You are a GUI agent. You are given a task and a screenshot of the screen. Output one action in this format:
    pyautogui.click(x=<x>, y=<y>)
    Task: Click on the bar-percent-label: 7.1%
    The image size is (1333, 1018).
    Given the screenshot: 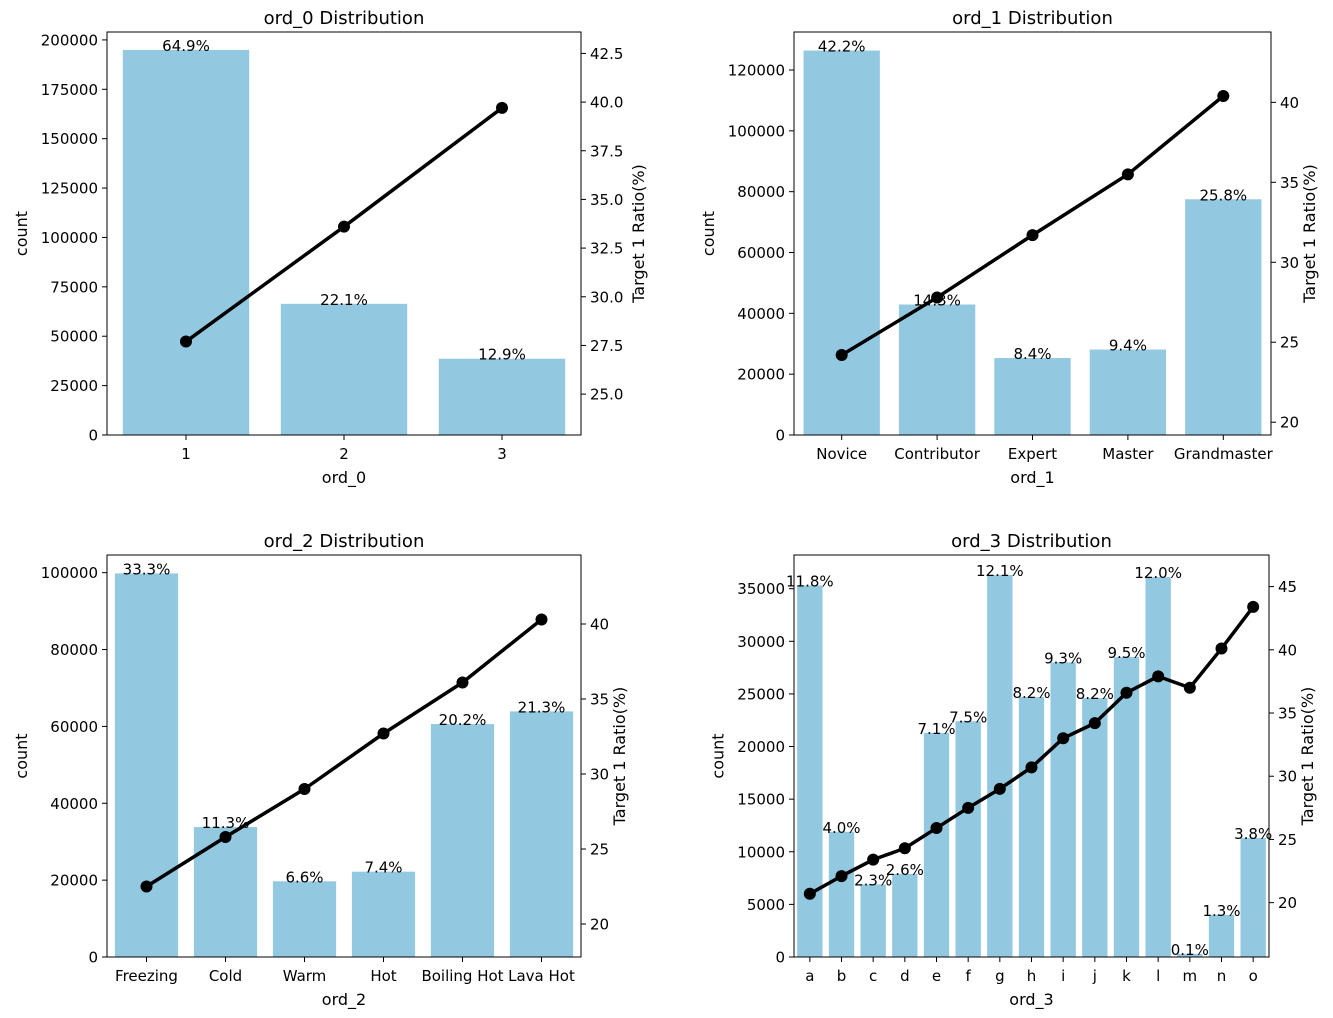 What is the action you would take?
    pyautogui.click(x=936, y=729)
    